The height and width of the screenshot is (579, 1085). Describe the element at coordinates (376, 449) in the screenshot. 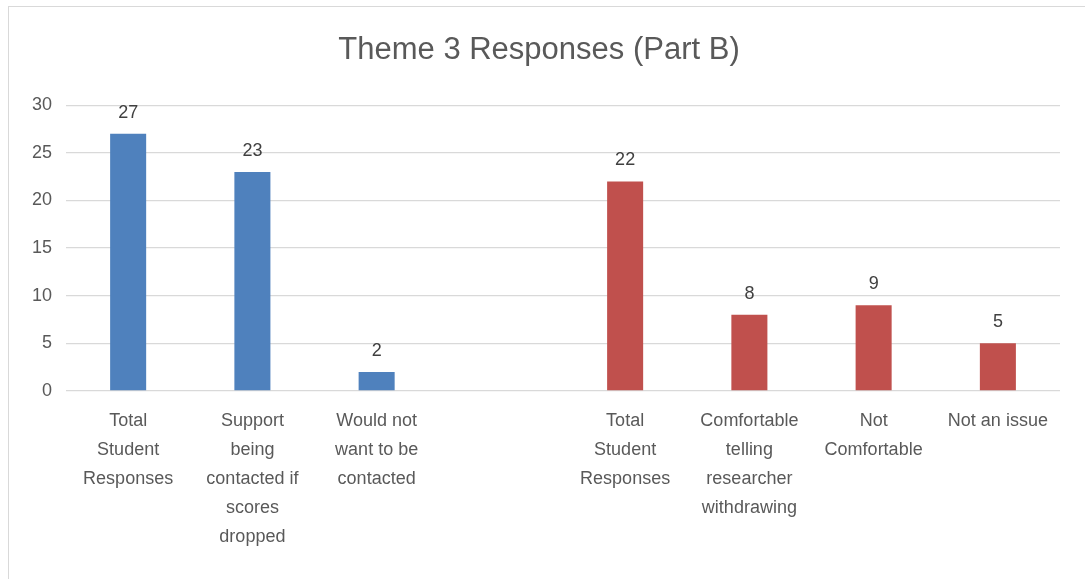

I see `x-tick-label: Would not want to be contacted` at that location.